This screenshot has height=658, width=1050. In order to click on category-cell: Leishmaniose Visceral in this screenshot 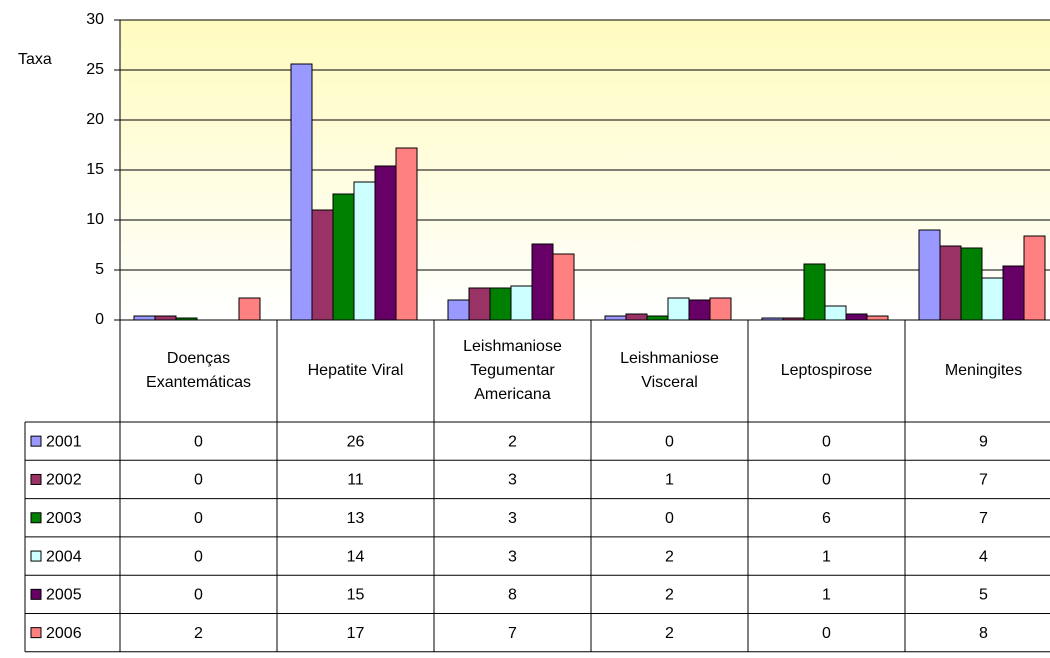, I will do `click(669, 370)`.